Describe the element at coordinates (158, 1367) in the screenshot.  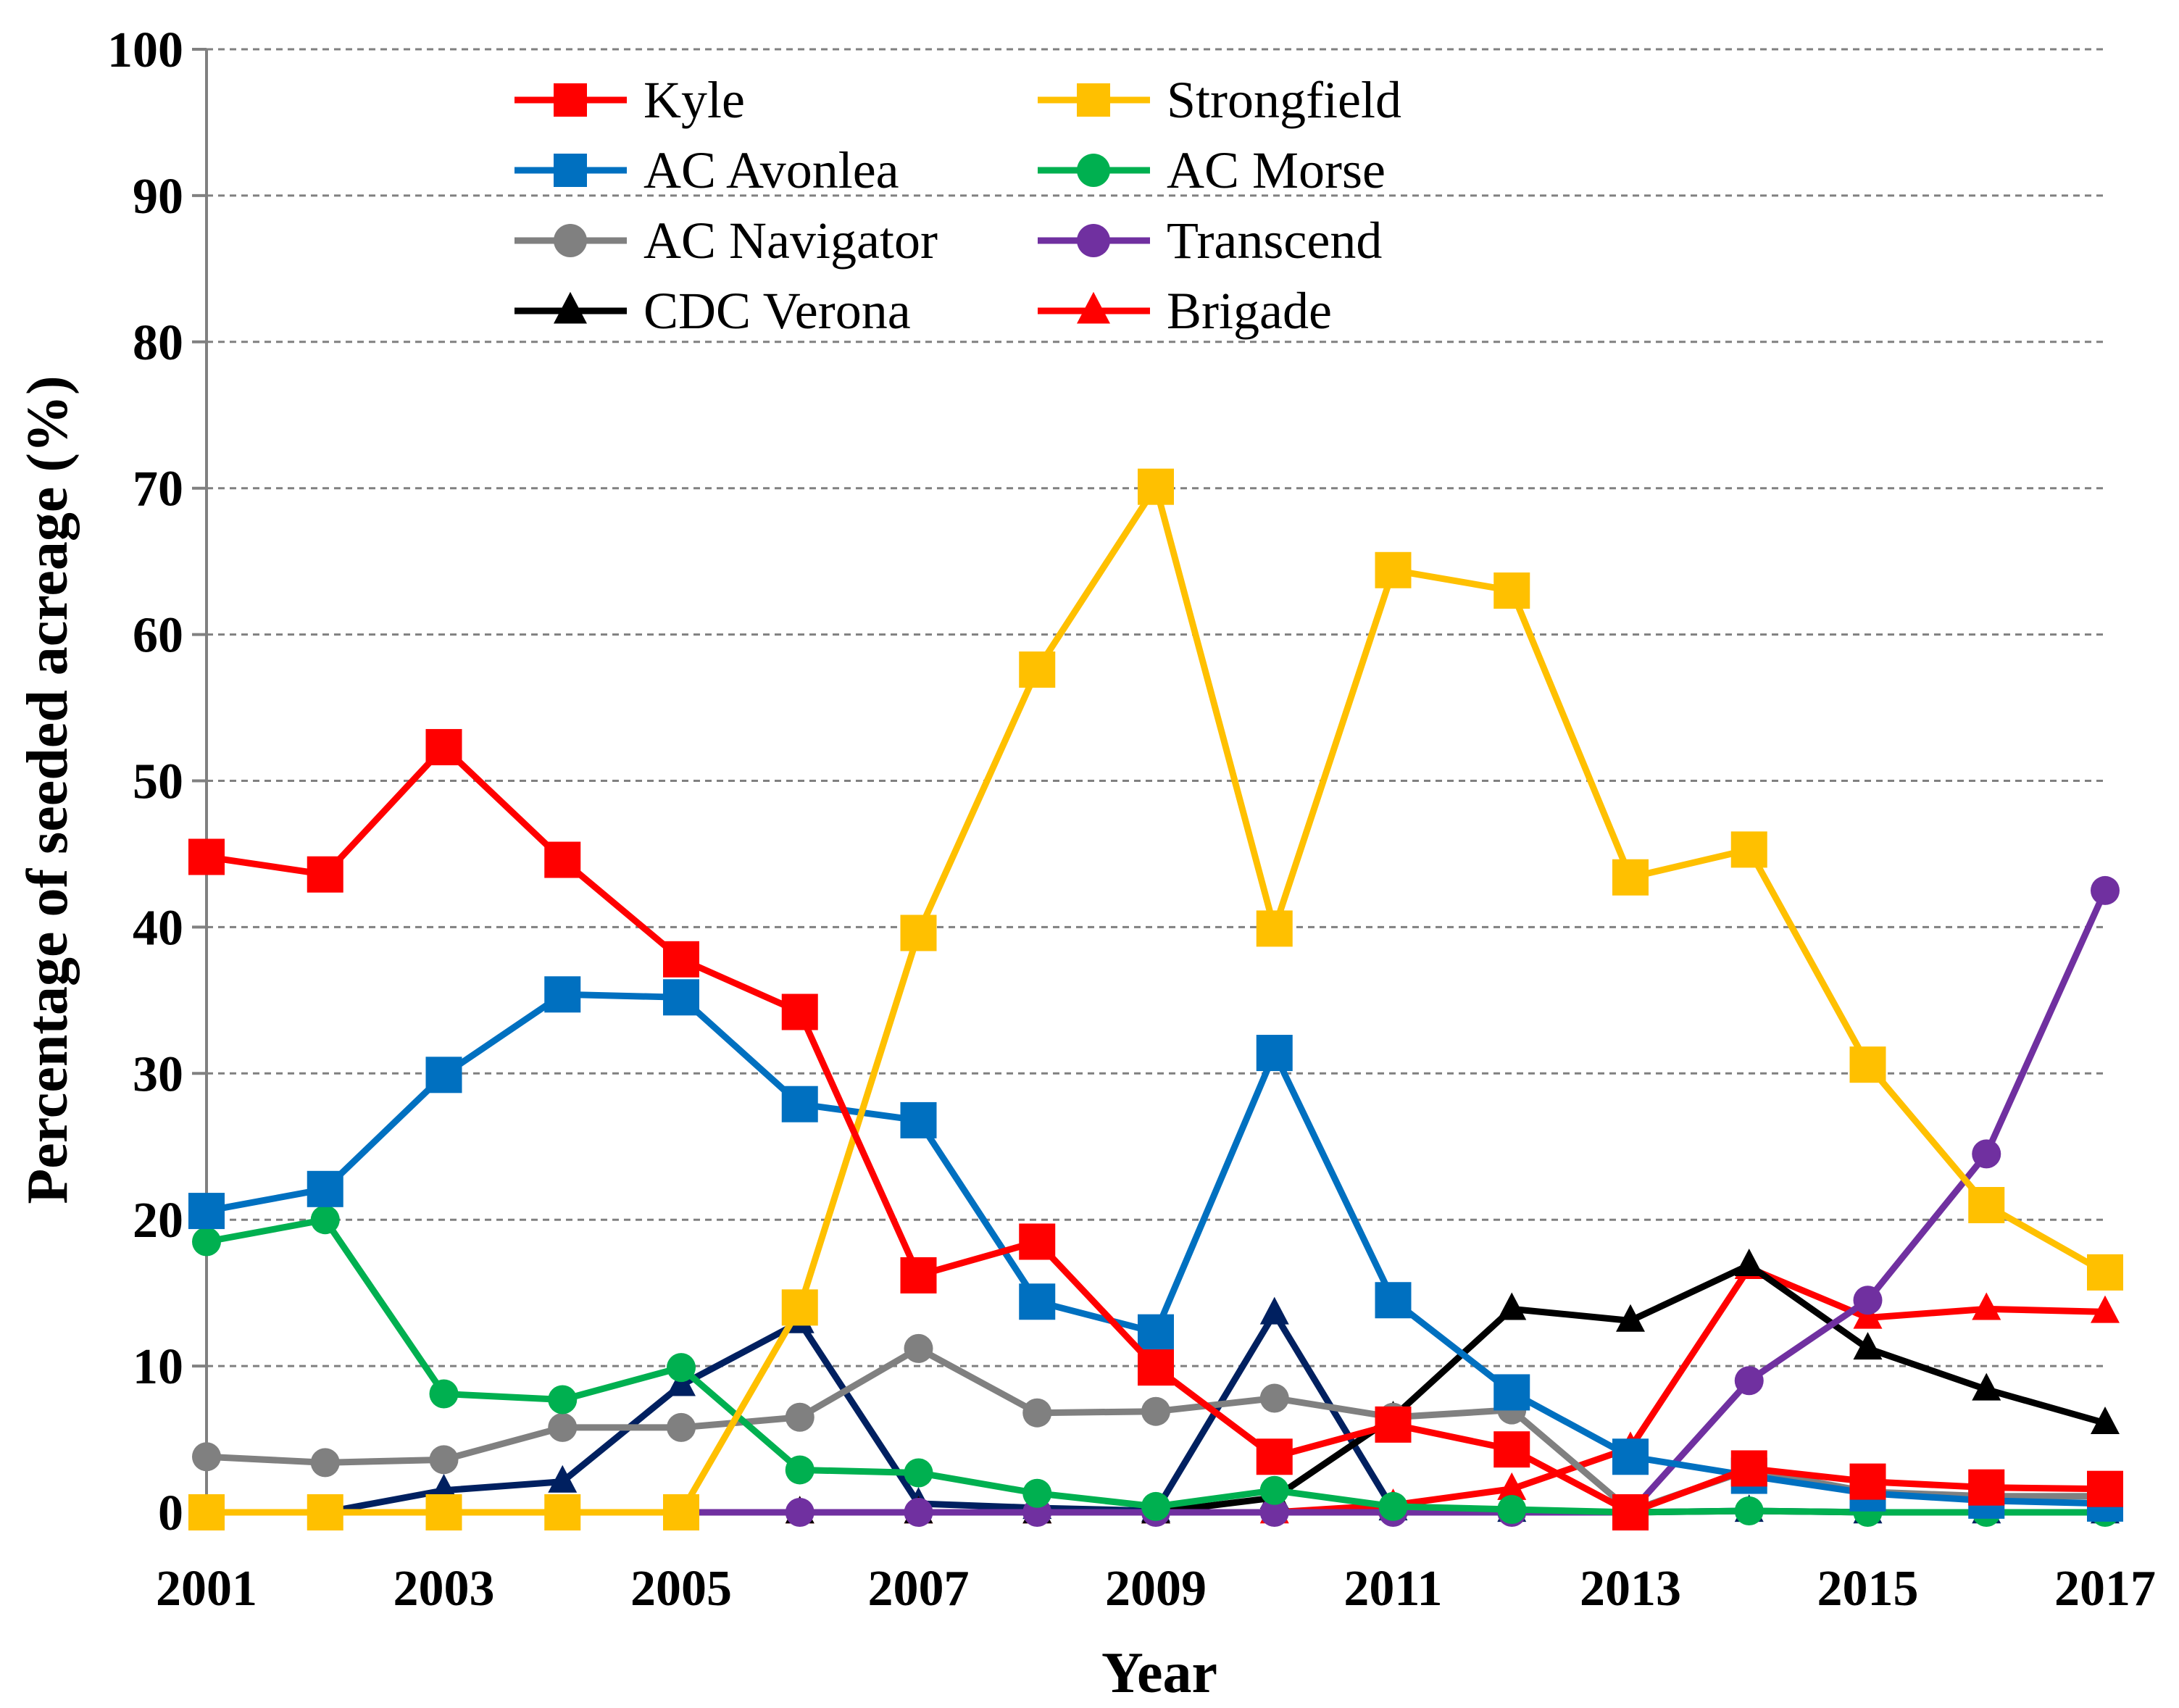
I see `y-tick-label: 10` at that location.